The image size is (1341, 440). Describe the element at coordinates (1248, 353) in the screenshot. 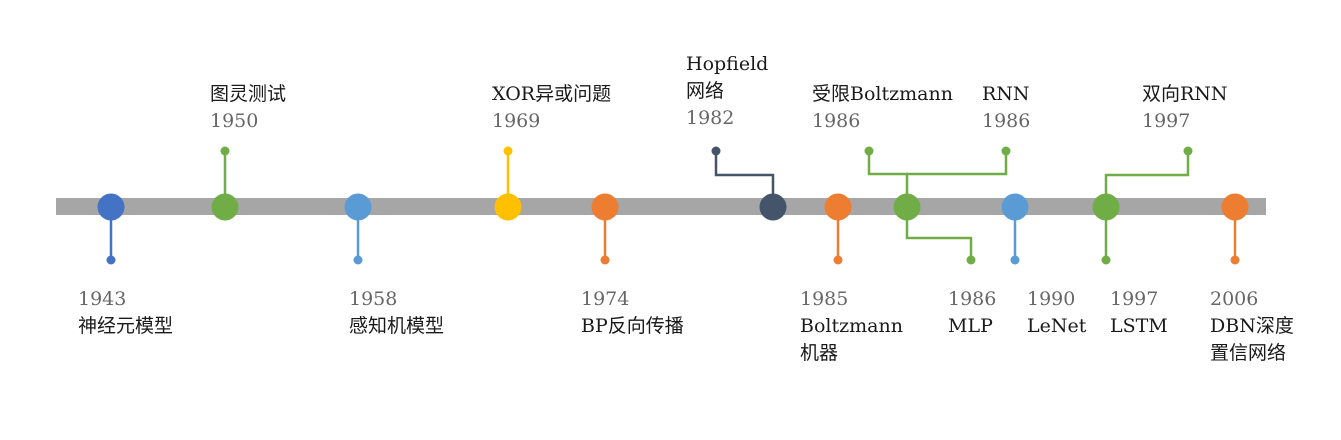

I see `event-name-line2: 置信网络` at that location.